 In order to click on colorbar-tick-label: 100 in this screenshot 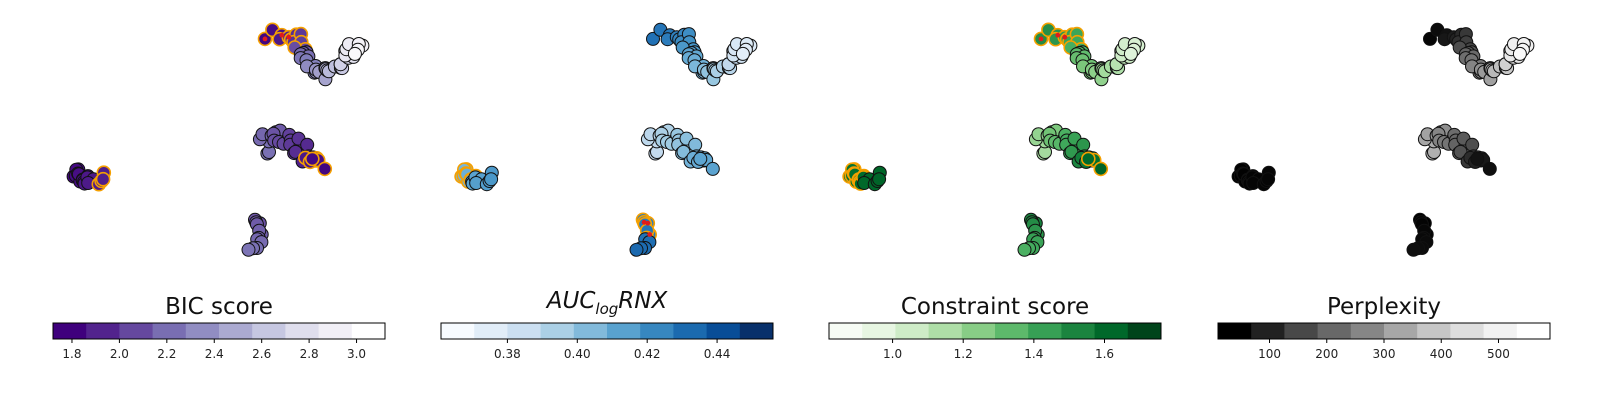, I will do `click(1269, 354)`.